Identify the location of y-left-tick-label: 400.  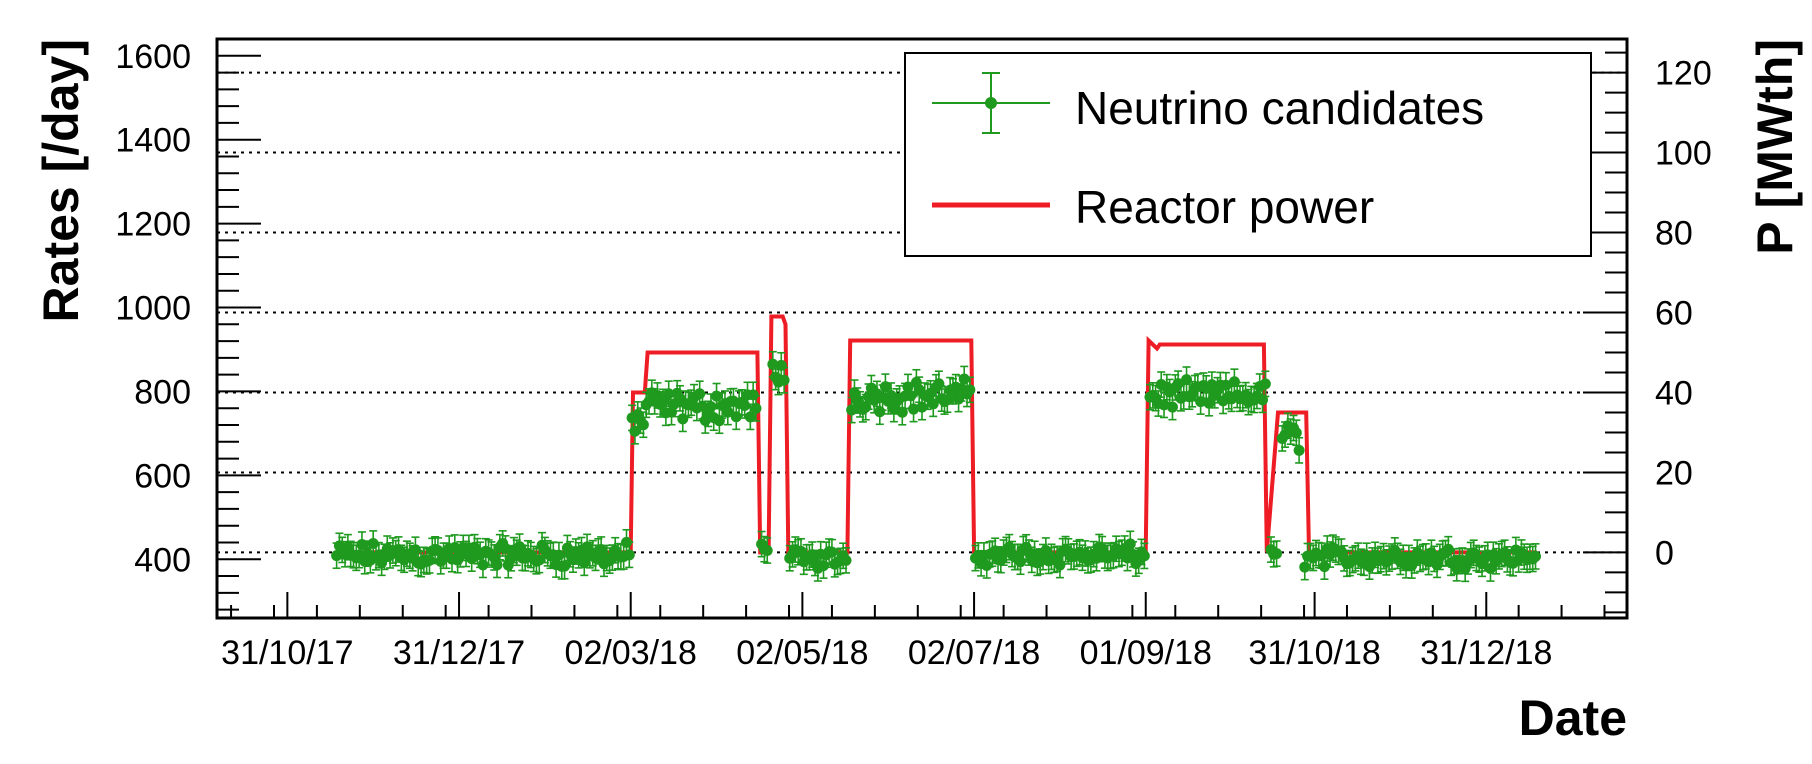
(162, 560).